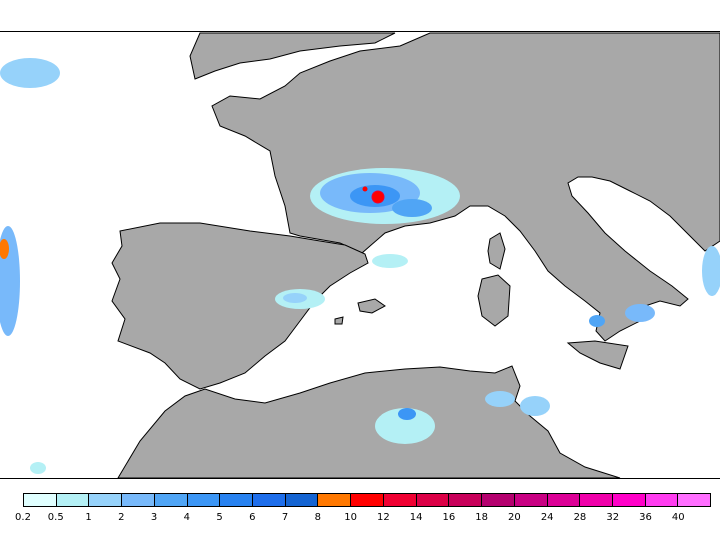 This screenshot has width=720, height=540. I want to click on colorbar-label: 3, so click(154, 517).